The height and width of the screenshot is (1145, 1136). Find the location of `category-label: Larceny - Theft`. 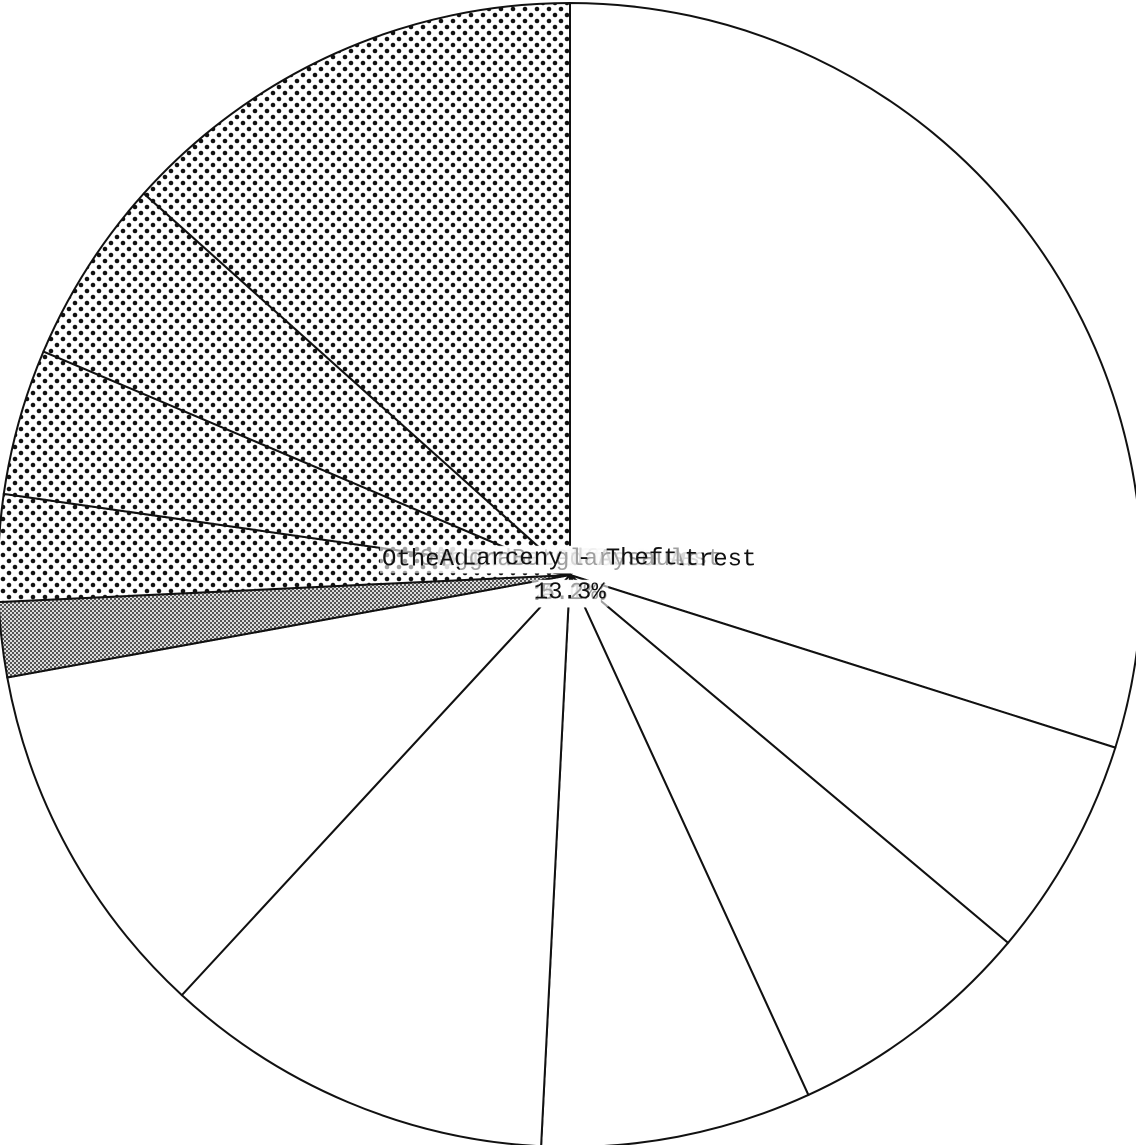

category-label: Larceny - Theft is located at coordinates (570, 559).